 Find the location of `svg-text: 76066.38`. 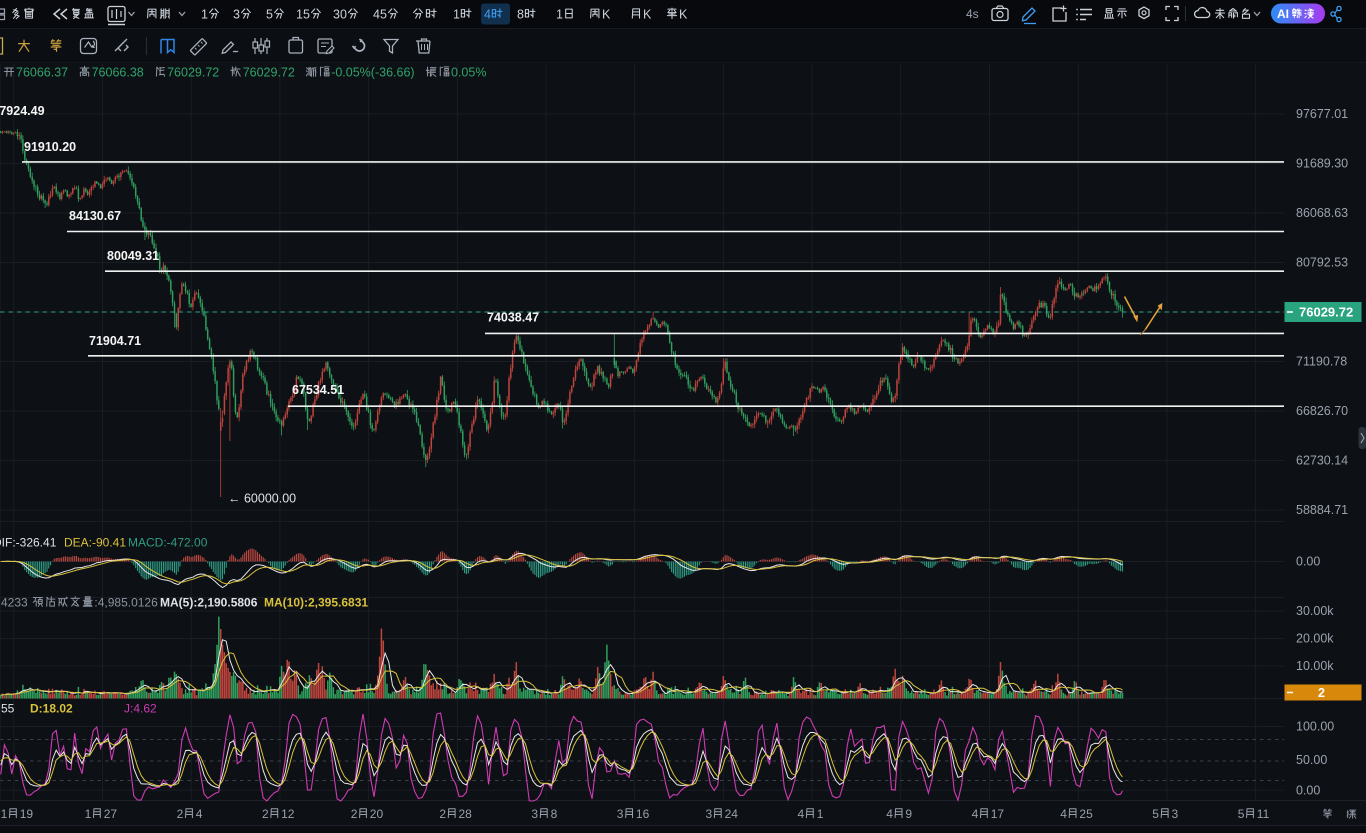

svg-text: 76066.38 is located at coordinates (118, 73).